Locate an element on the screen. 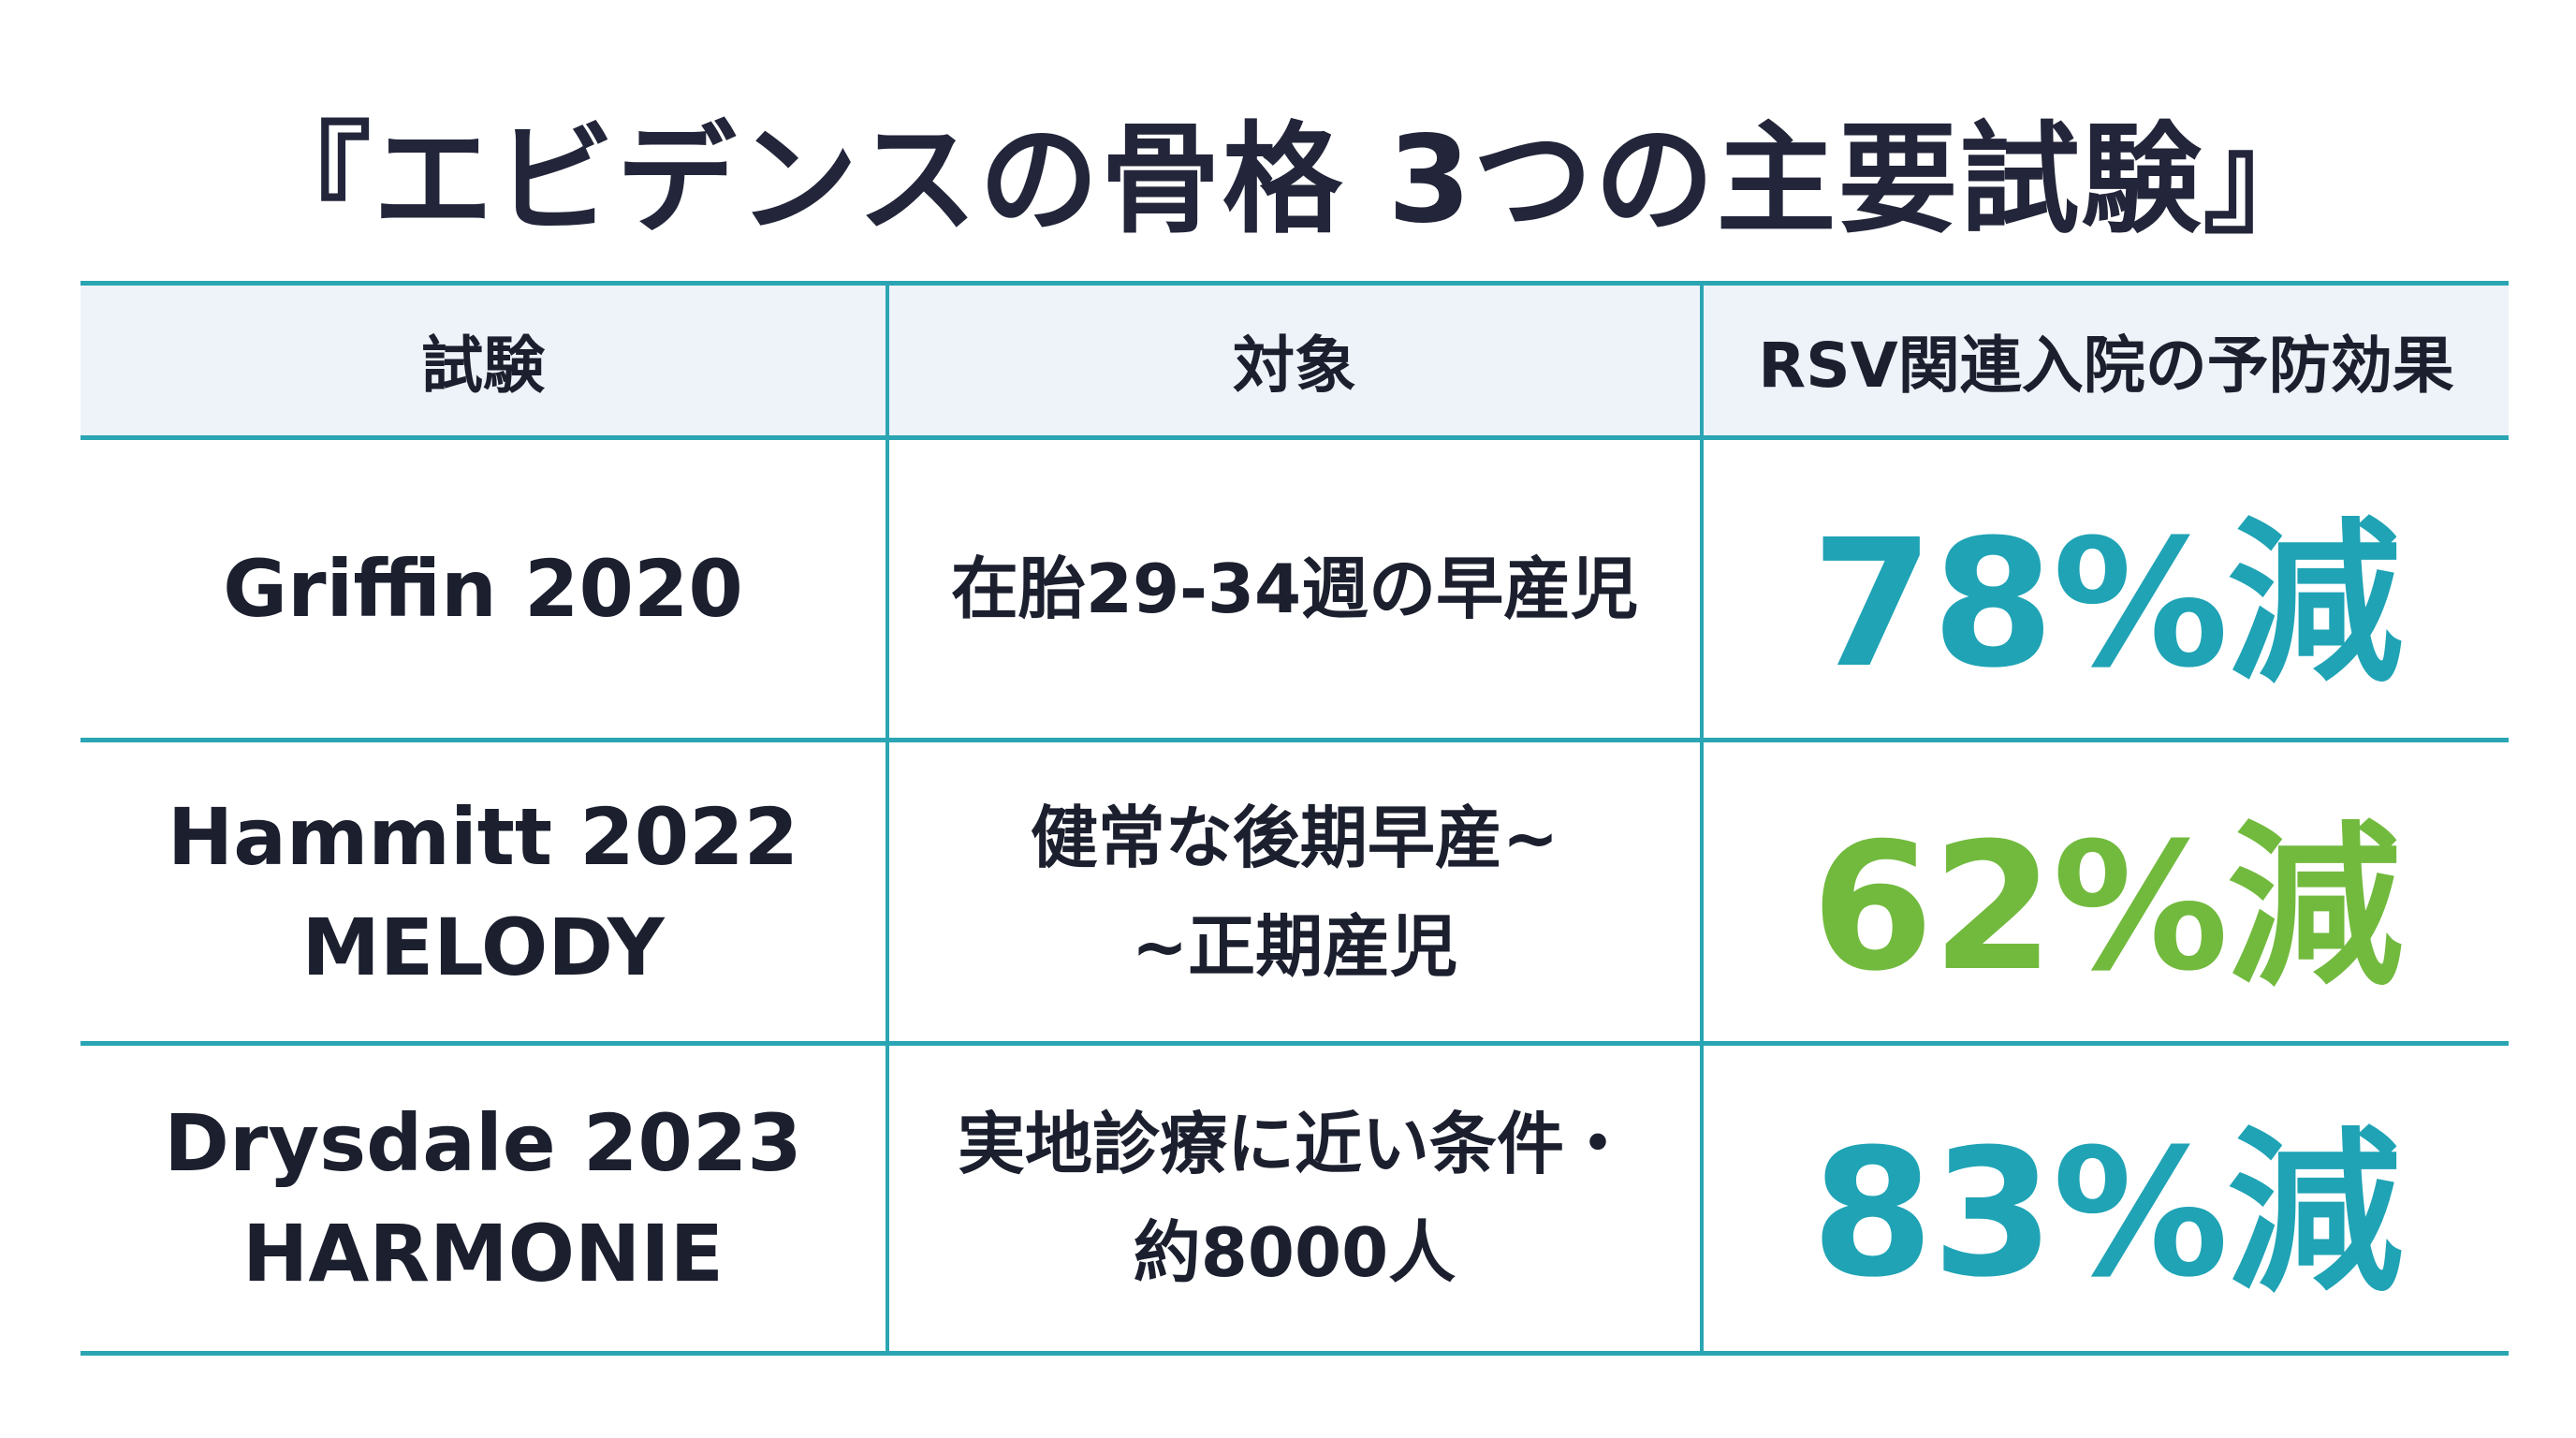 The width and height of the screenshot is (2576, 1438). trial-acronym: HARMONIE is located at coordinates (483, 1253).